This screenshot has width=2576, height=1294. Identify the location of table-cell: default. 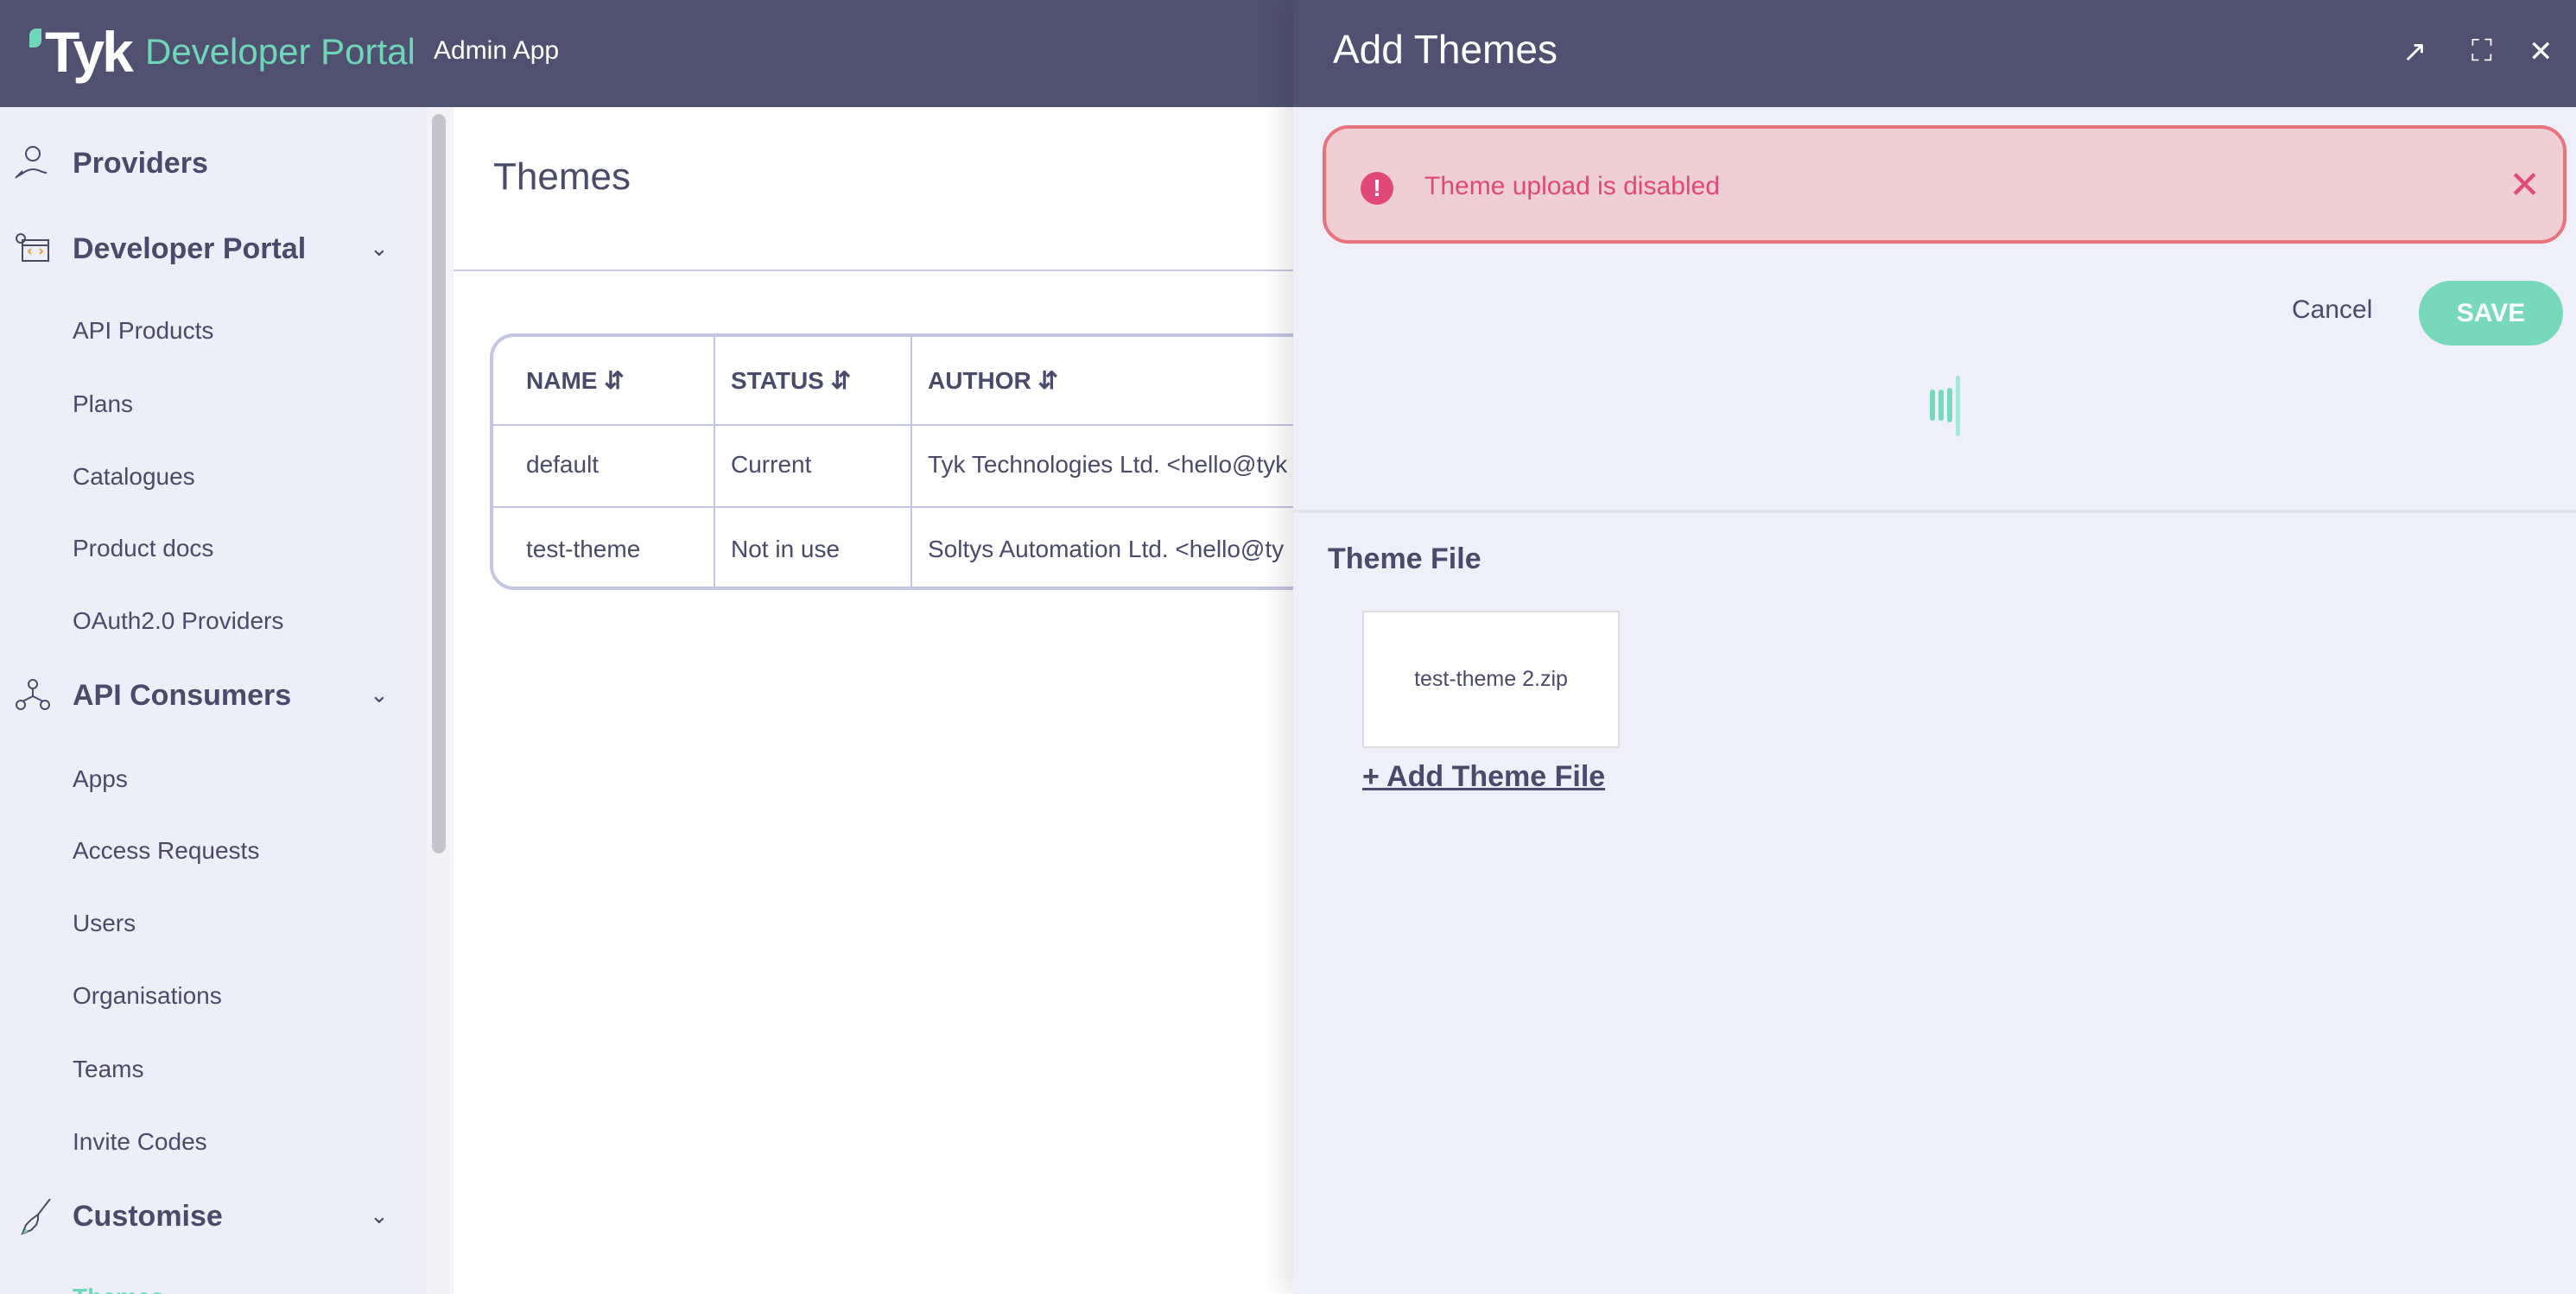
(563, 465).